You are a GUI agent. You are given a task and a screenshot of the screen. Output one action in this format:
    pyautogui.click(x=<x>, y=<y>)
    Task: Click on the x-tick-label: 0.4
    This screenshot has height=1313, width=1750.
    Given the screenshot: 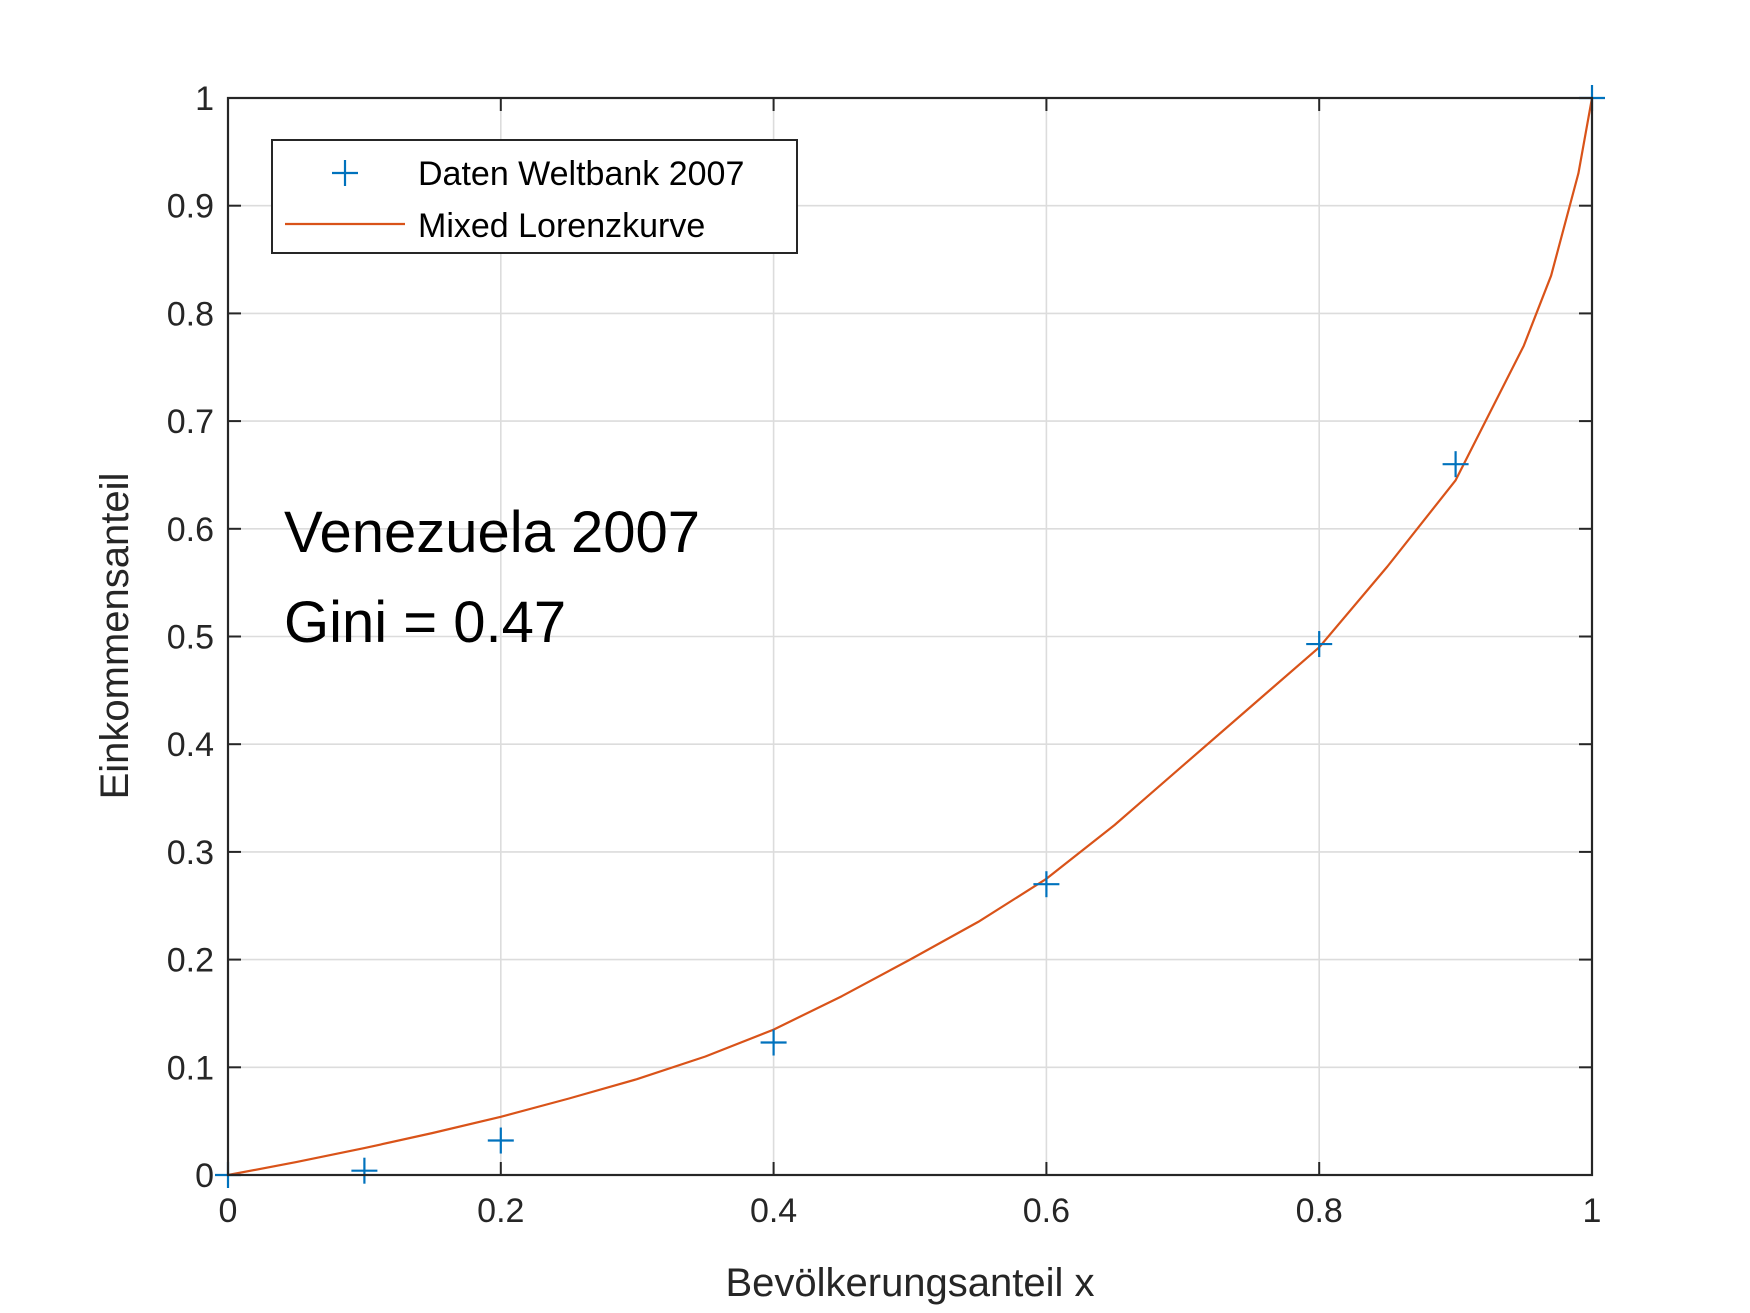 What is the action you would take?
    pyautogui.click(x=773, y=1211)
    